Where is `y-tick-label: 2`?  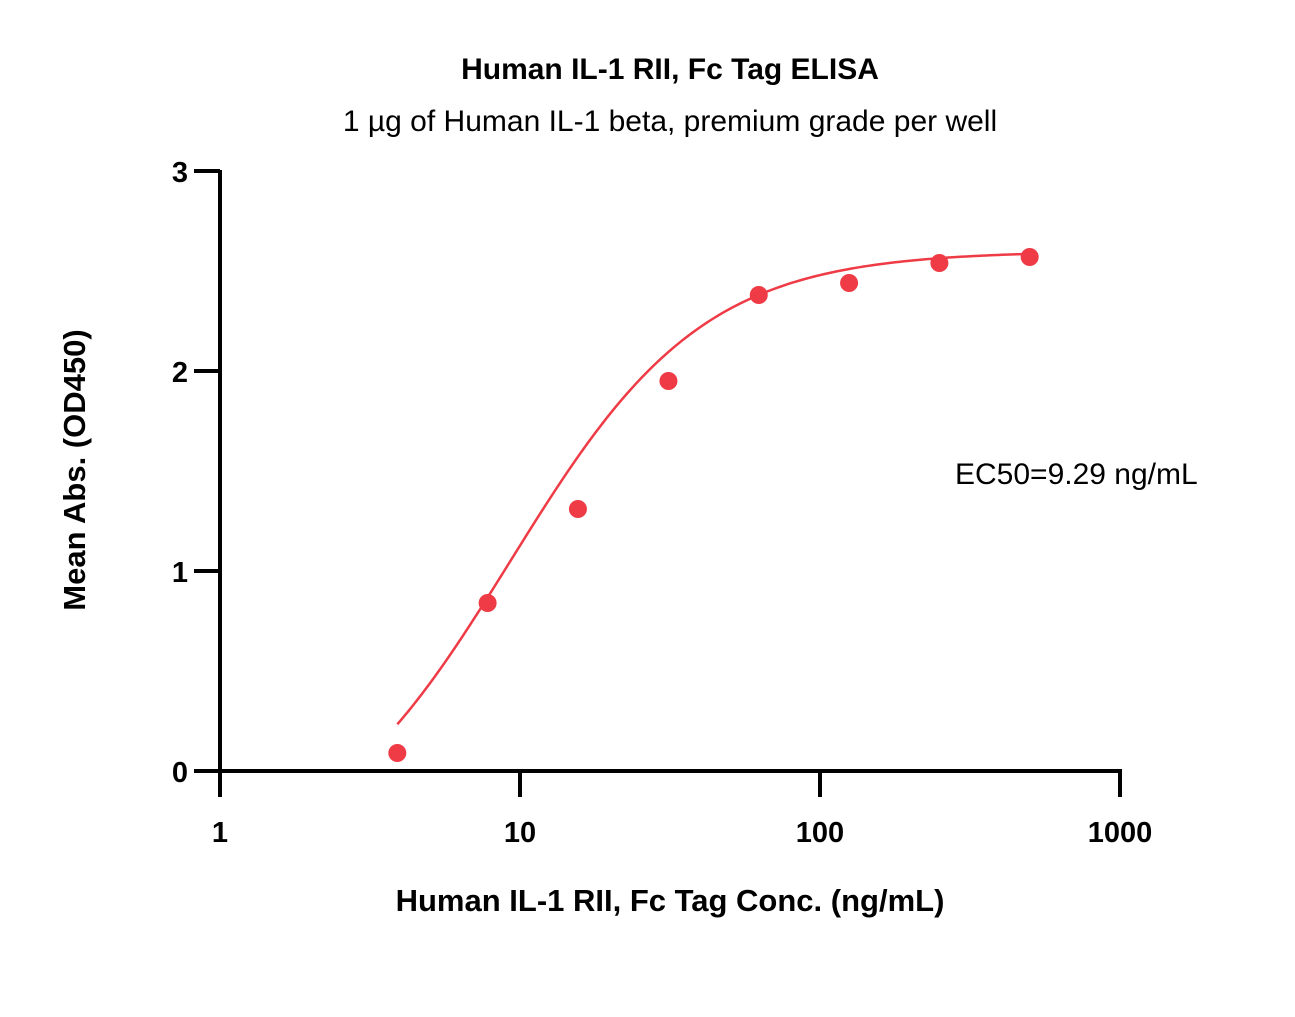
y-tick-label: 2 is located at coordinates (180, 373).